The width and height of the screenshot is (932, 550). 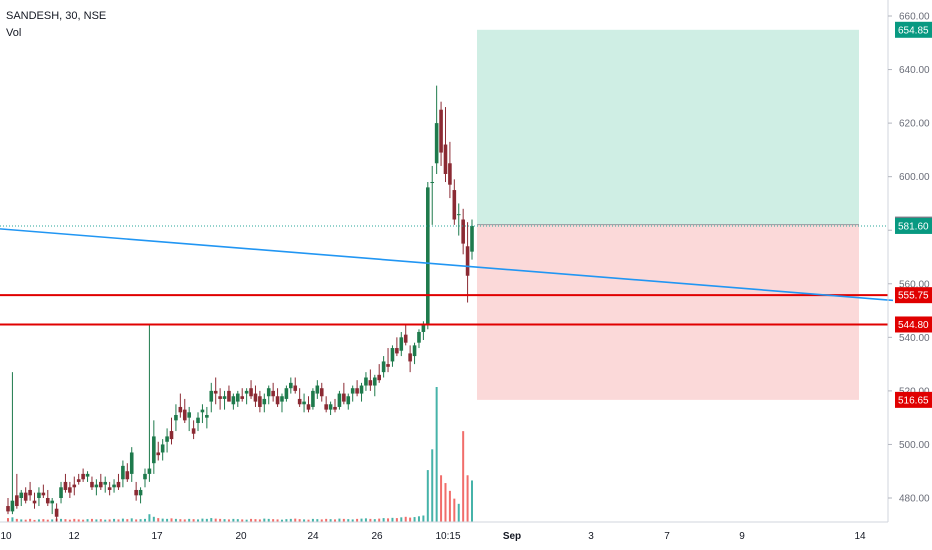 What do you see at coordinates (512, 536) in the screenshot?
I see `time-tick-label: Sep` at bounding box center [512, 536].